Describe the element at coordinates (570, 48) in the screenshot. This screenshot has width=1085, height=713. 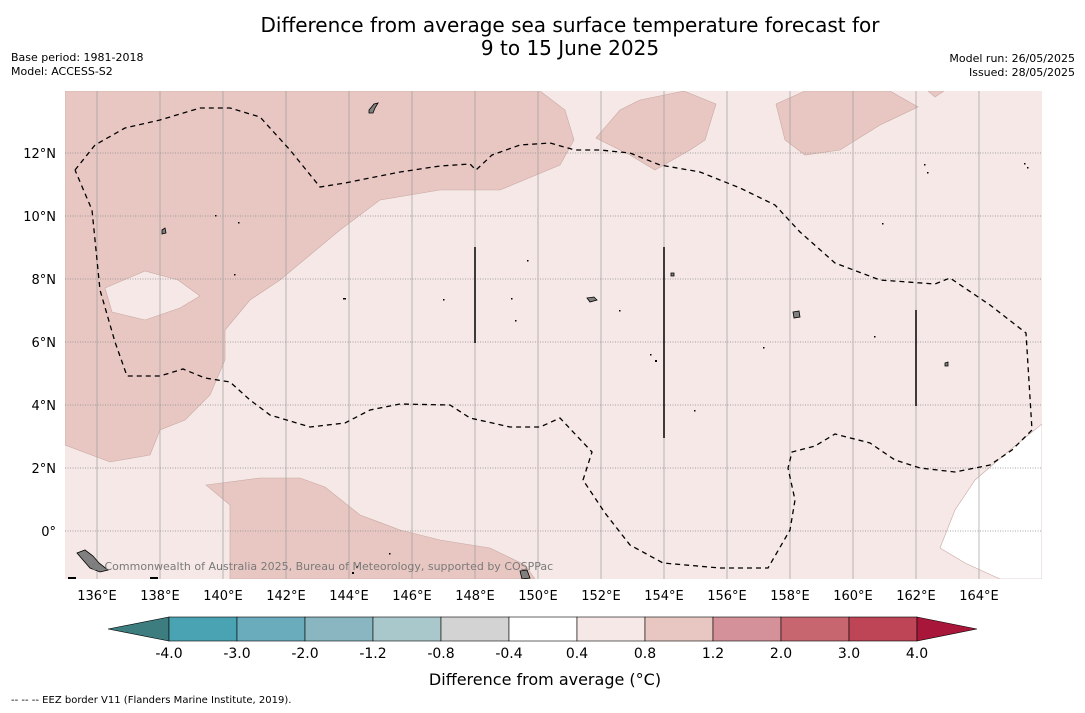
I see `title-line-2: 9 to 15 June 2025` at that location.